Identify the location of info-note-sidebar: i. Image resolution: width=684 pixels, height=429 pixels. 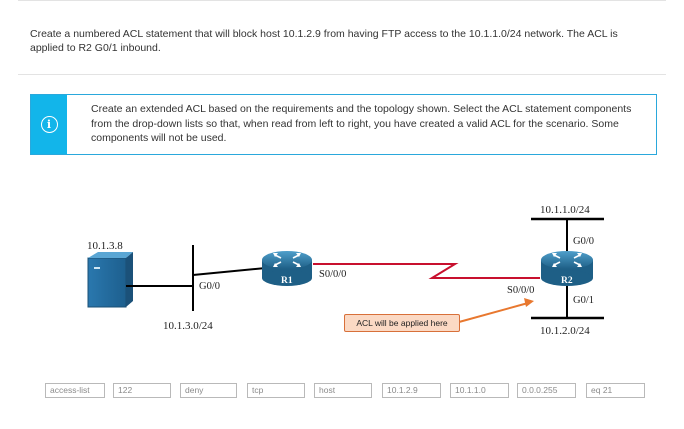
(49, 124).